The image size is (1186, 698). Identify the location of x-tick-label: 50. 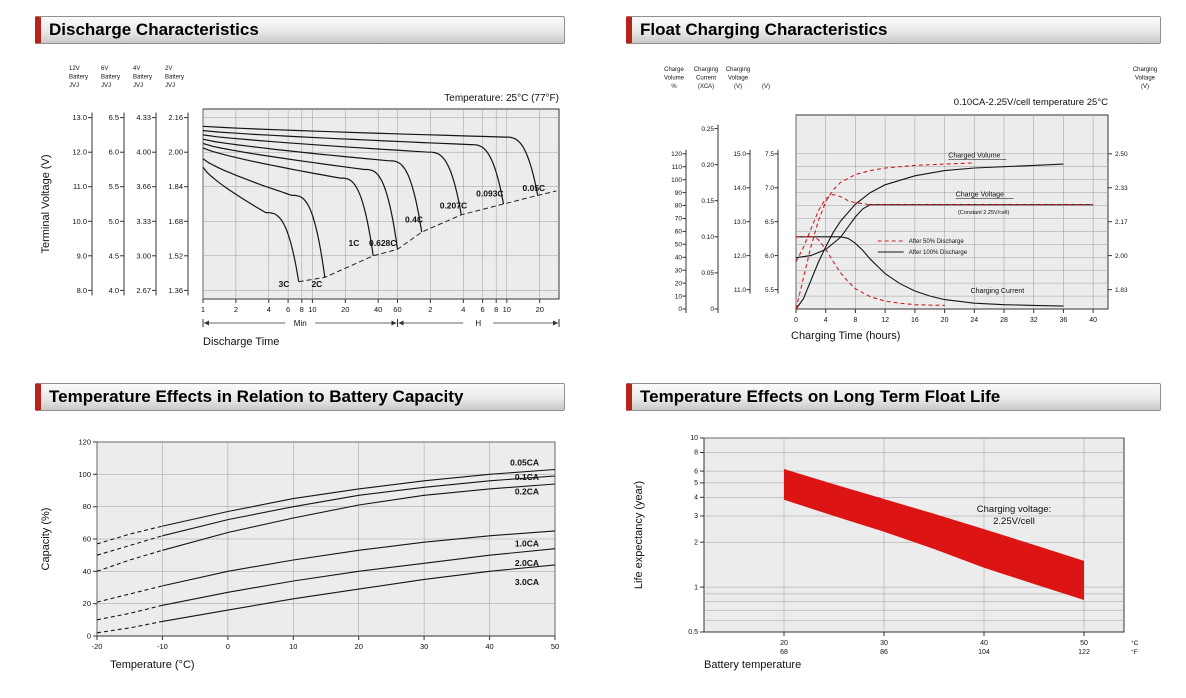
(555, 646).